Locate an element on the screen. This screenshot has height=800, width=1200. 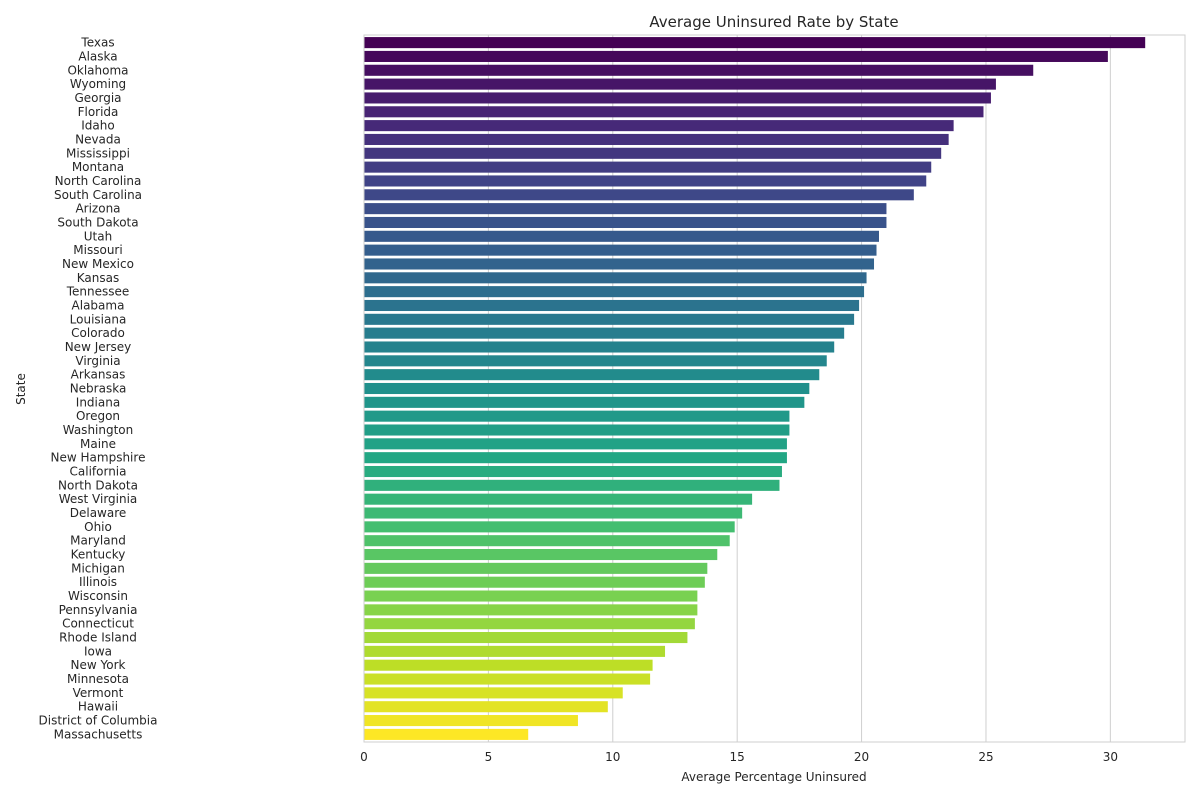
state-label: Arkansas is located at coordinates (98, 375).